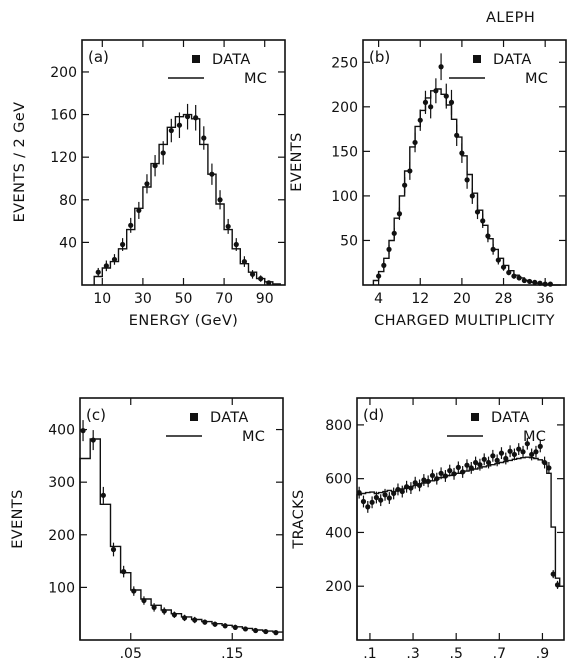 This screenshot has width=577, height=660. I want to click on x-tick-label: .05, so click(131, 653).